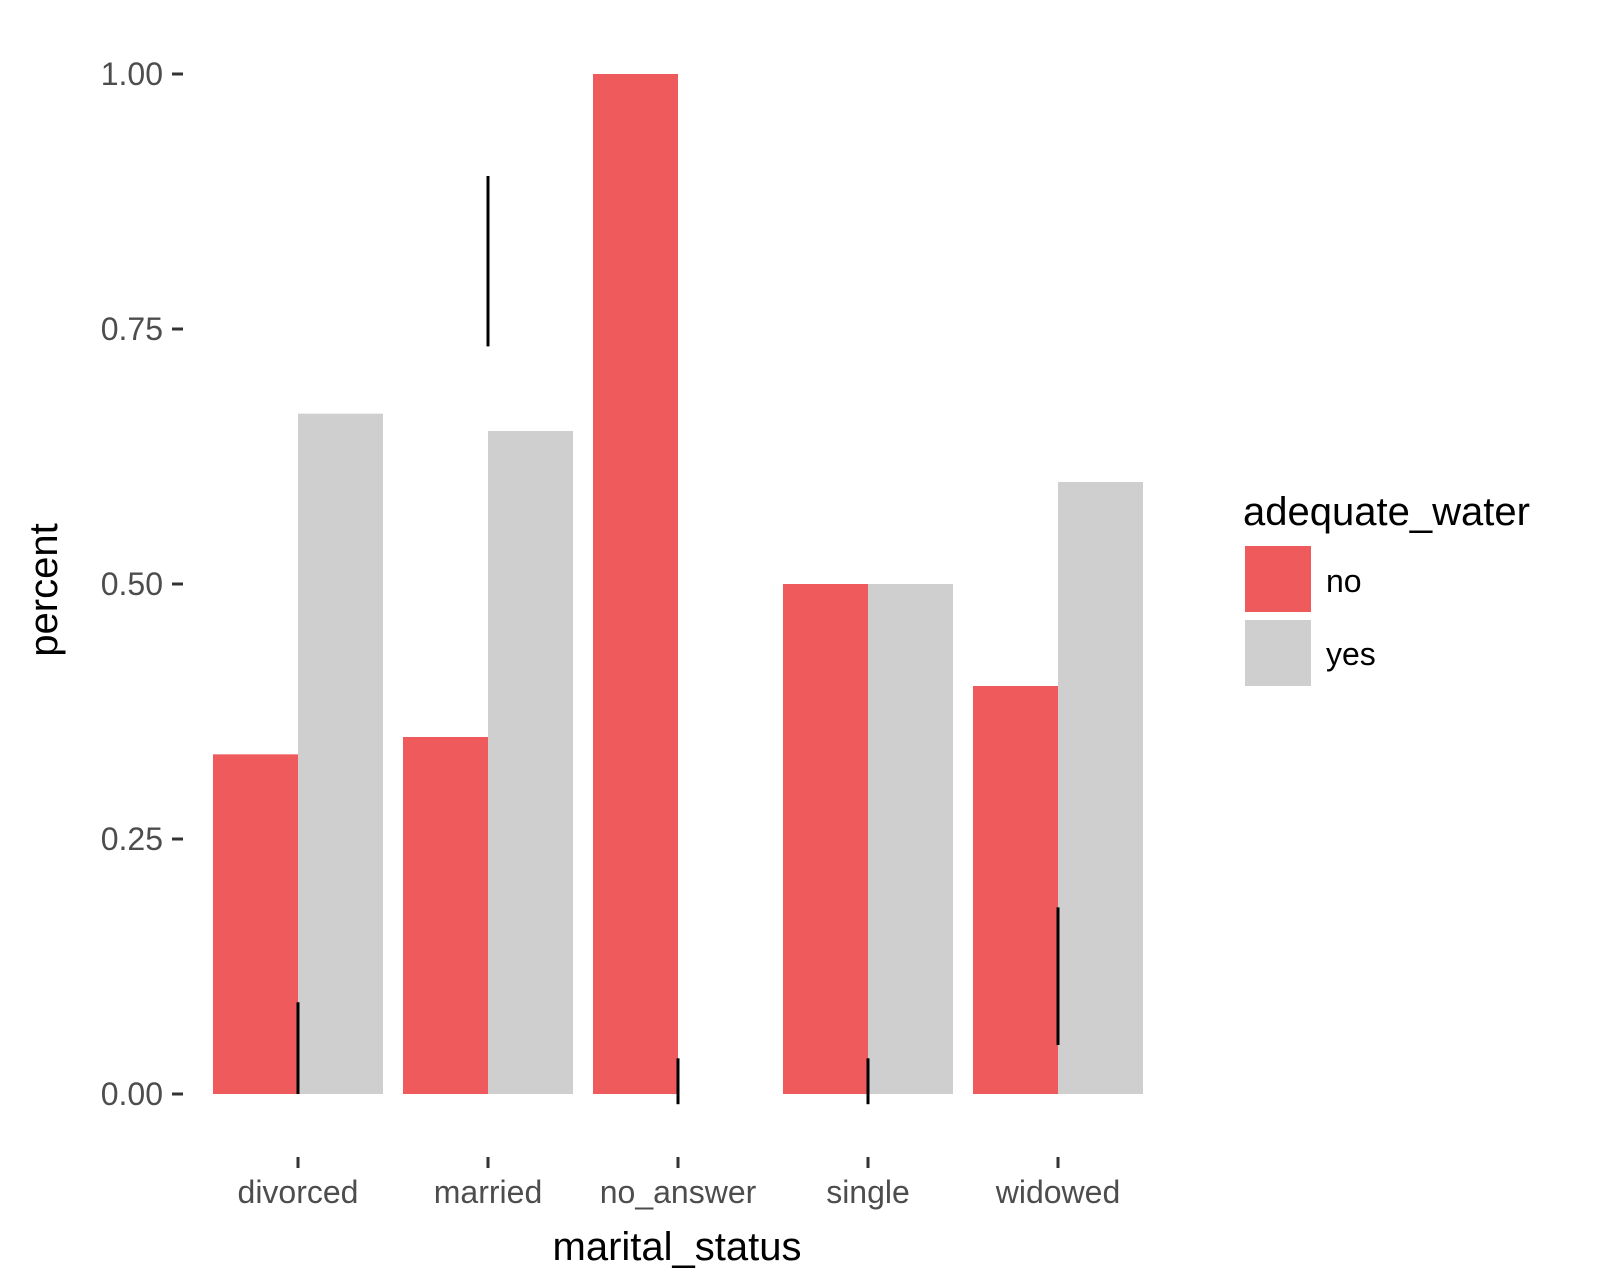 This screenshot has height=1284, width=1612. I want to click on x-axis-title: marital_status, so click(677, 1247).